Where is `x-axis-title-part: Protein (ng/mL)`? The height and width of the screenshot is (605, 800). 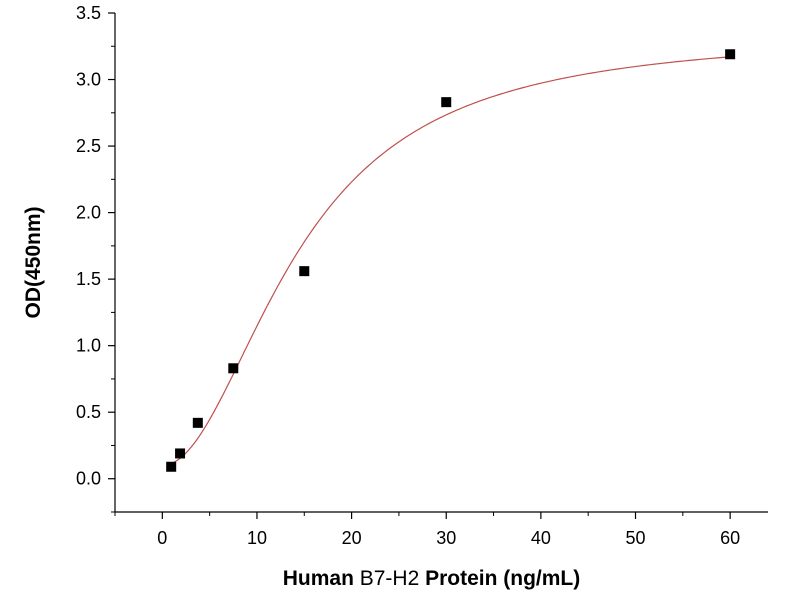 x-axis-title-part: Protein (ng/mL) is located at coordinates (499, 578).